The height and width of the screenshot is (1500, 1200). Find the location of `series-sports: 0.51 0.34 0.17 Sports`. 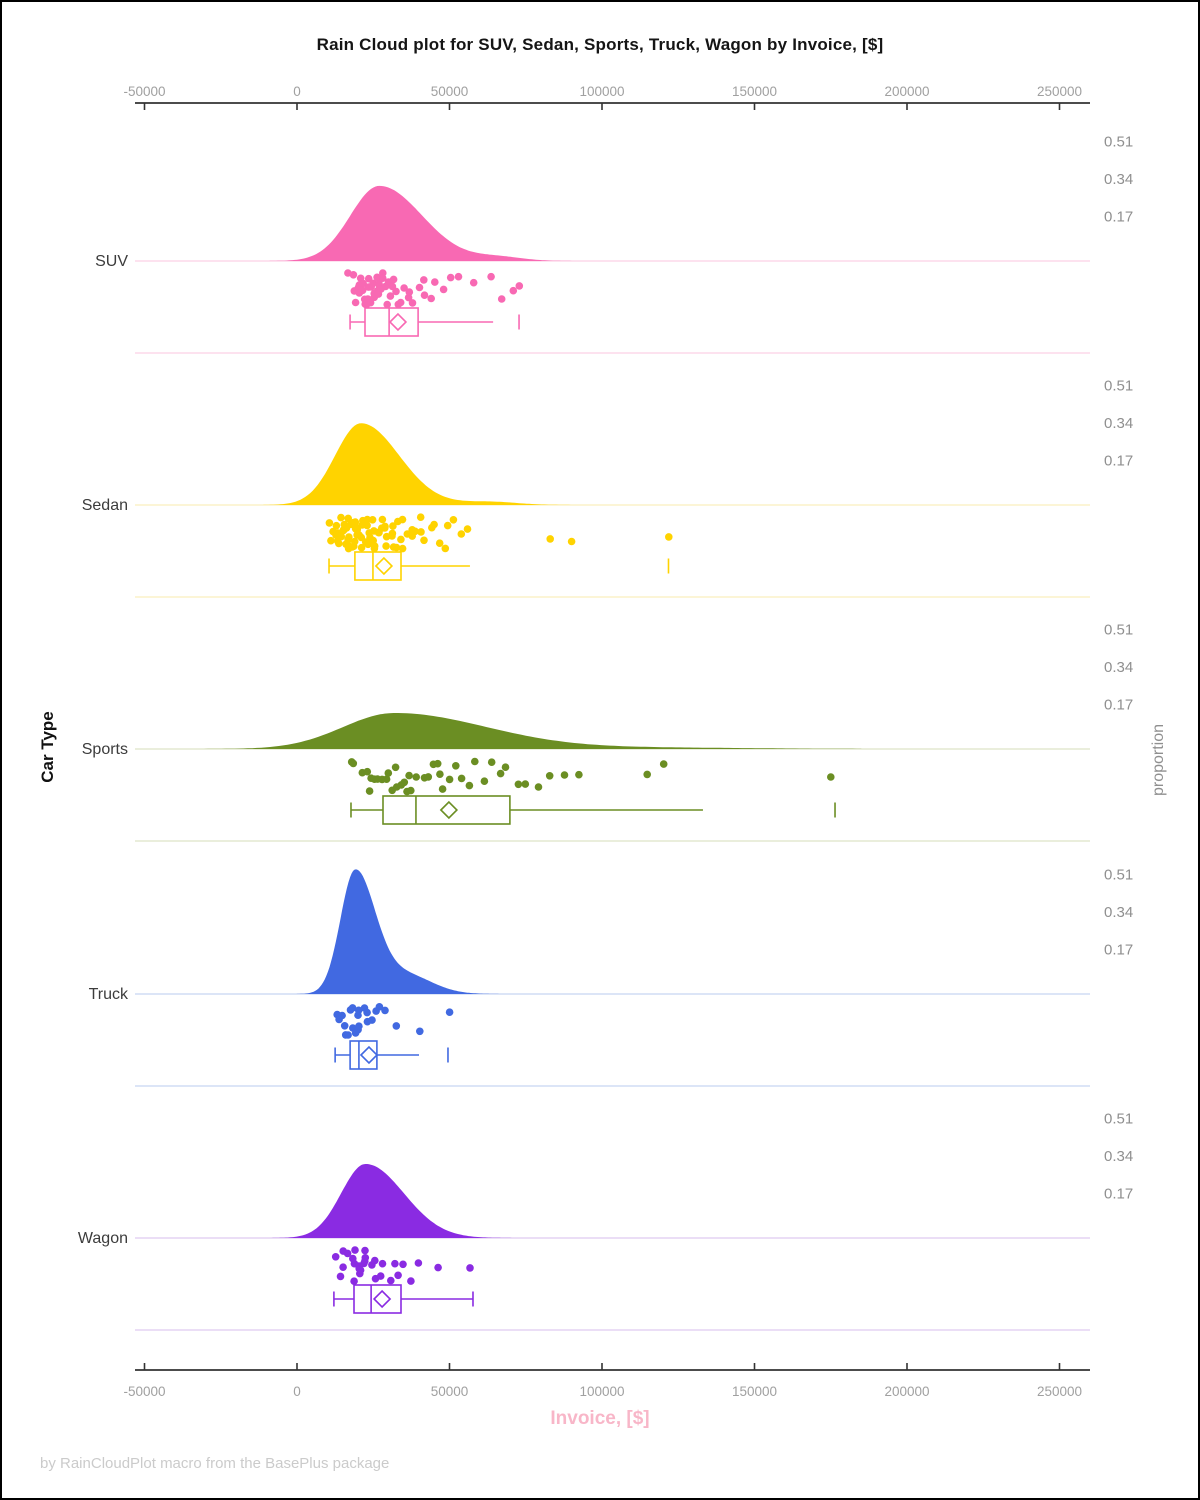

series-sports: 0.51 0.34 0.17 Sports is located at coordinates (607, 731).